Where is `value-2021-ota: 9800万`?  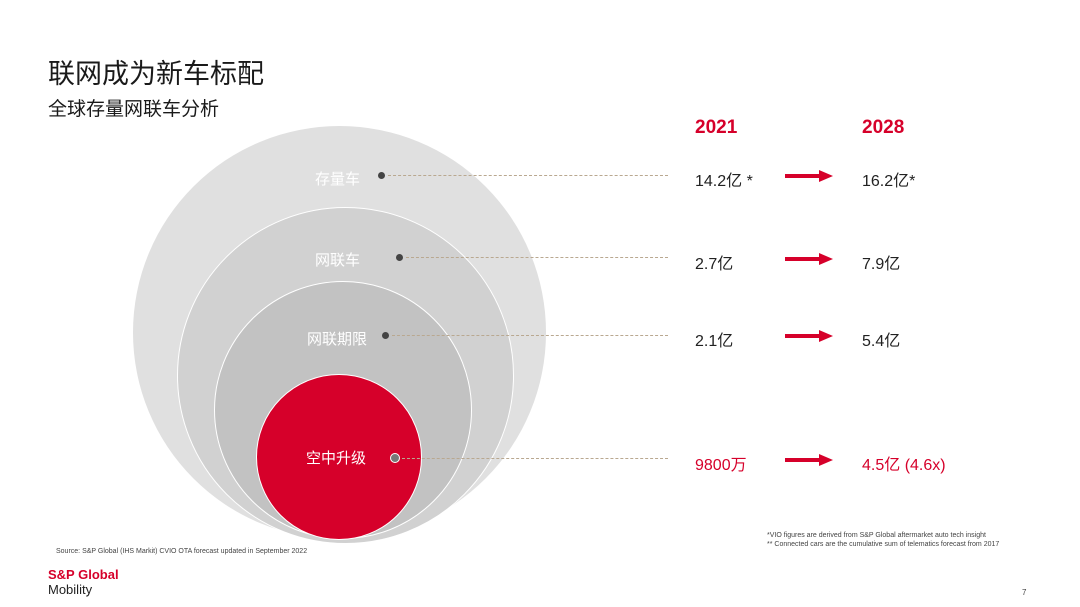
value-2021-ota: 9800万 is located at coordinates (721, 465).